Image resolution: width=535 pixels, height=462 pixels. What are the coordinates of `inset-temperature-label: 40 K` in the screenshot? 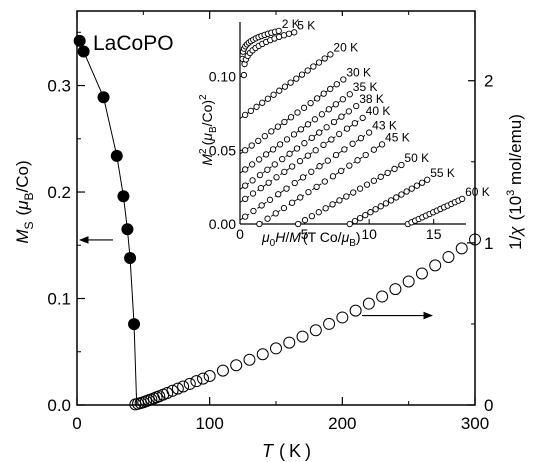 It's located at (378, 111).